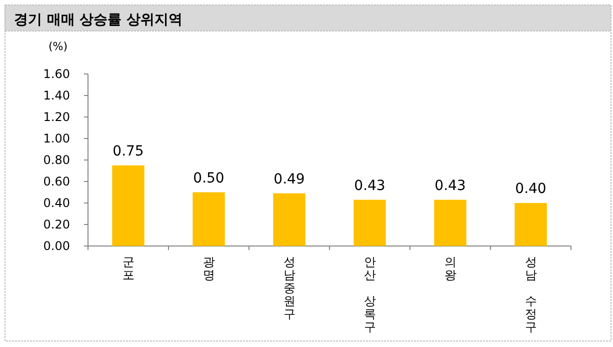 Image resolution: width=613 pixels, height=347 pixels. Describe the element at coordinates (56, 203) in the screenshot. I see `y-tick-label: 0.40` at that location.